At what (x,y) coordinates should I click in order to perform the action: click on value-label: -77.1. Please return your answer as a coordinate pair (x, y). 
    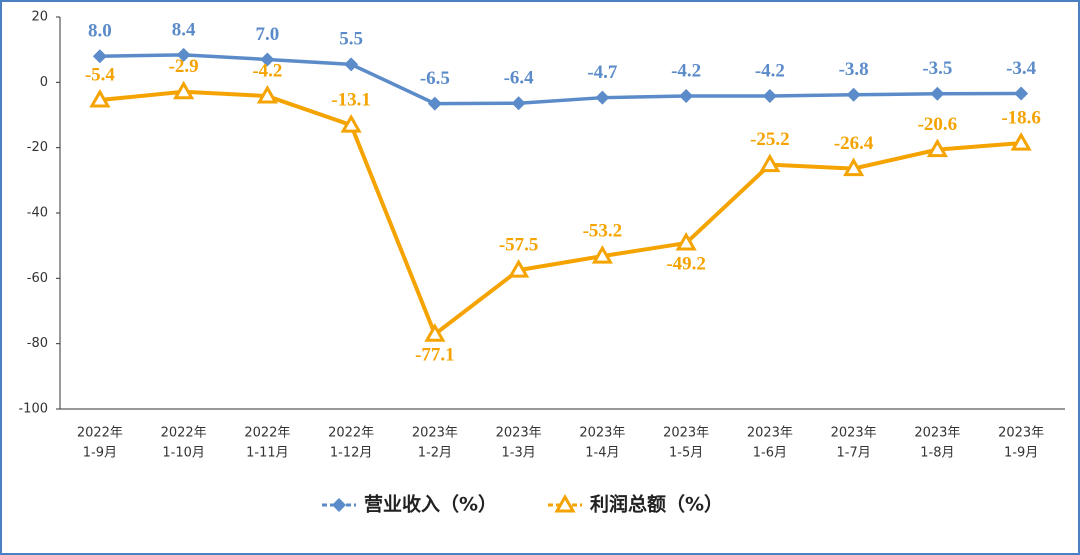
    Looking at the image, I should click on (435, 355).